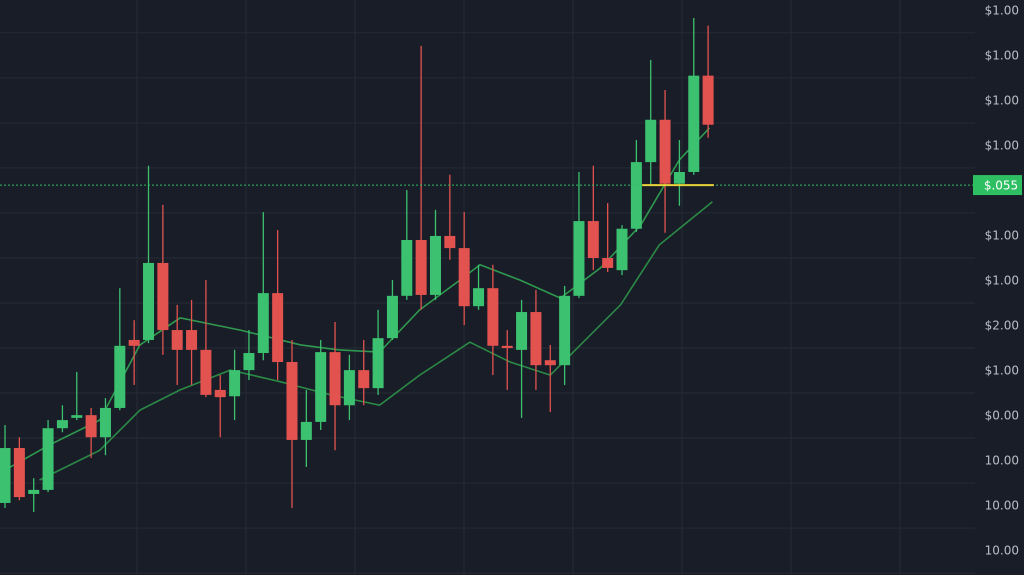  I want to click on y-tick-label: $2.00, so click(1002, 325).